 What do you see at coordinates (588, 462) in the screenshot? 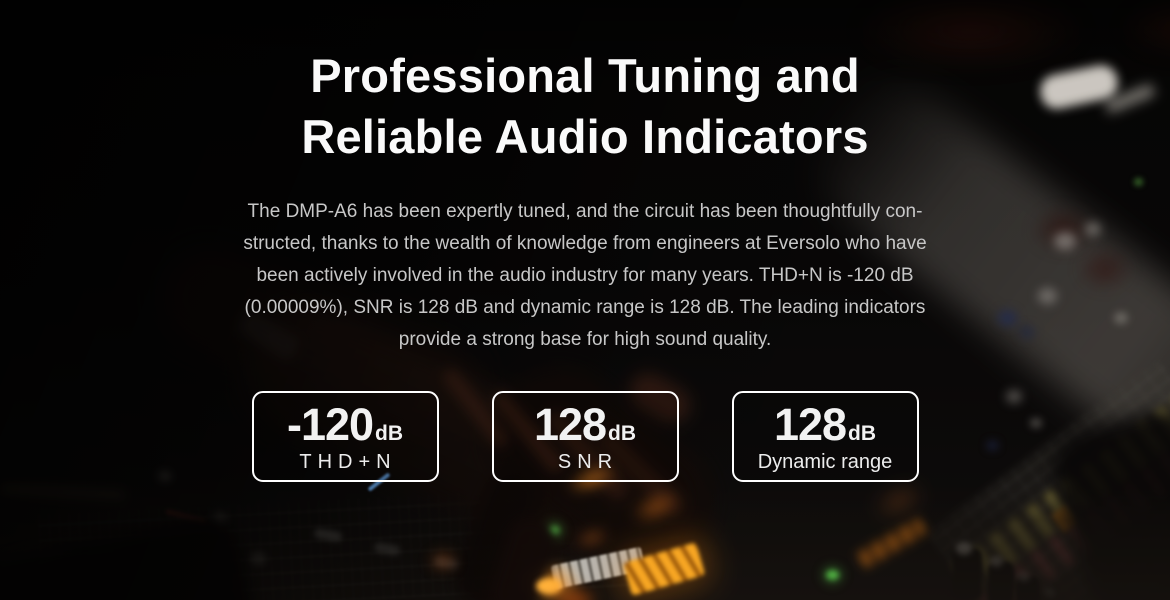
I see `stat-label: SNR` at bounding box center [588, 462].